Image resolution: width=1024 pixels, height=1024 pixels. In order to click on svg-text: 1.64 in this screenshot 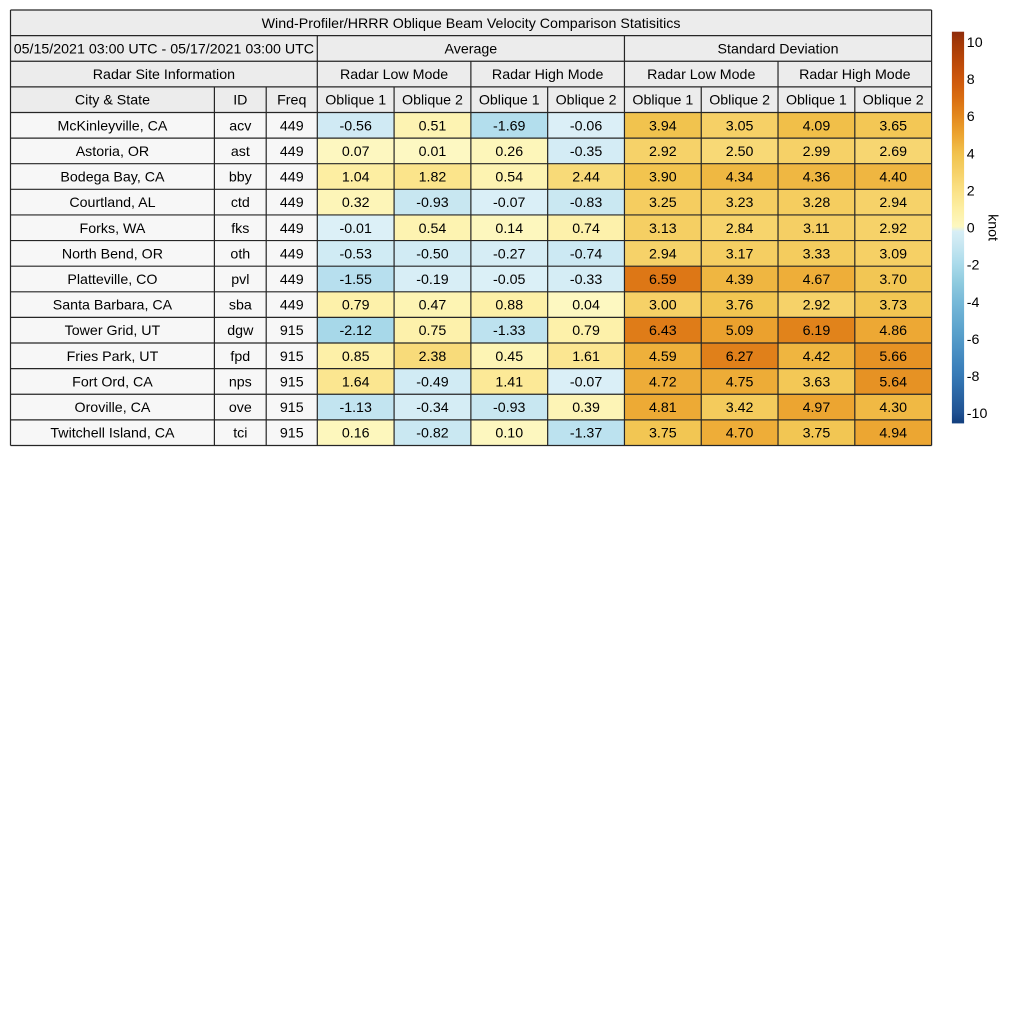, I will do `click(356, 382)`.